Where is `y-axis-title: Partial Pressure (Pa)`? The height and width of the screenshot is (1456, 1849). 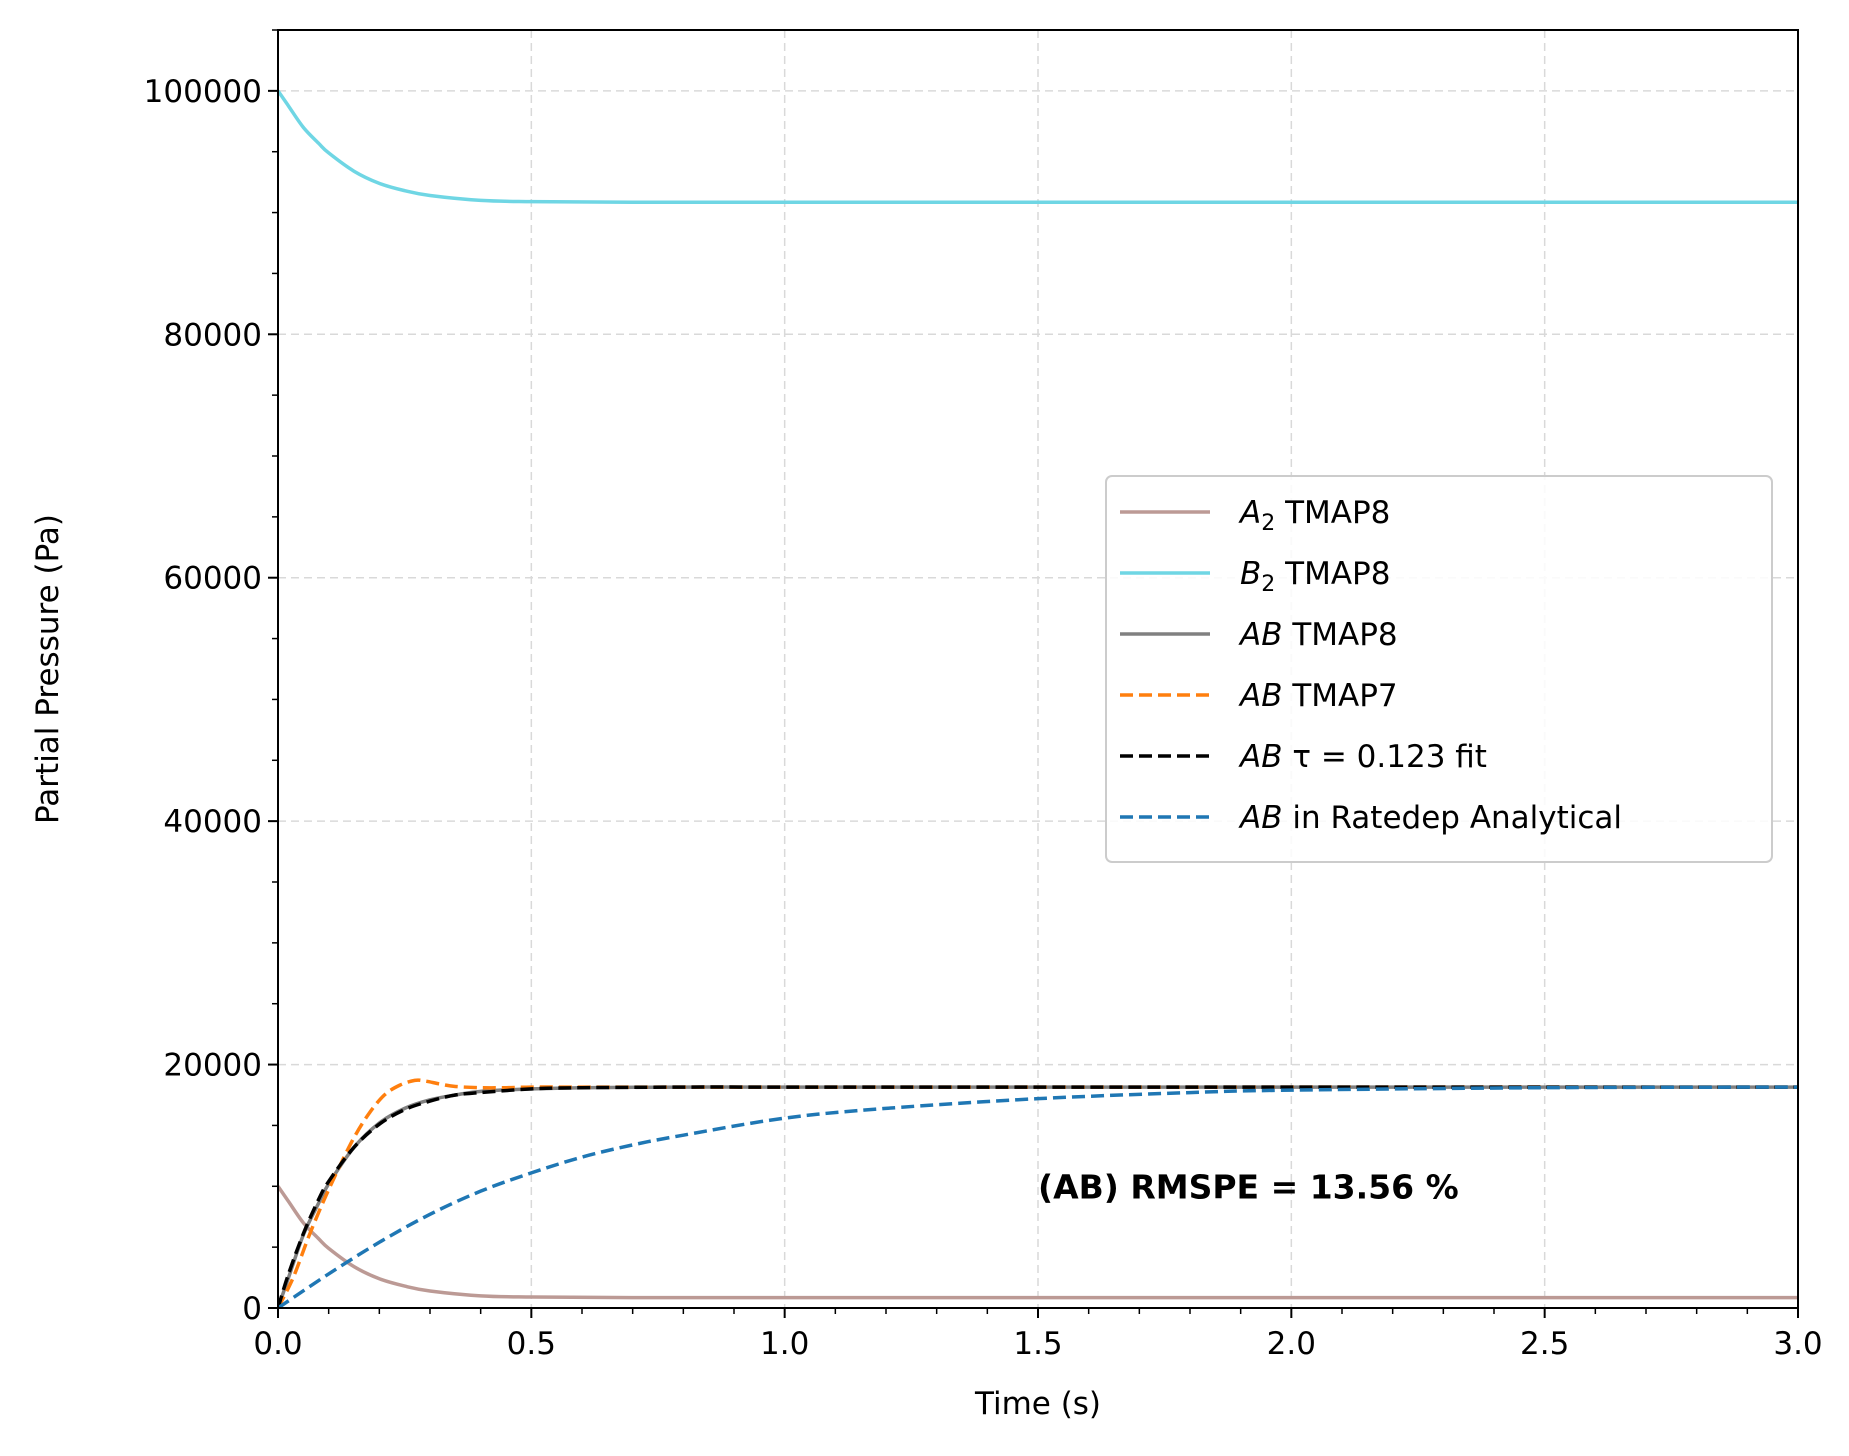
y-axis-title: Partial Pressure (Pa) is located at coordinates (48, 669).